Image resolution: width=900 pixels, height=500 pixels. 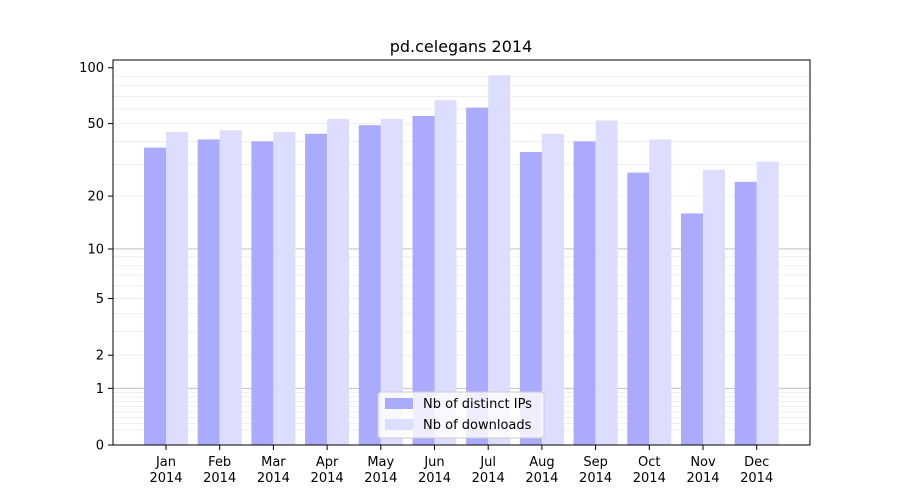 What do you see at coordinates (649, 462) in the screenshot?
I see `x-tick-label-month: Oct` at bounding box center [649, 462].